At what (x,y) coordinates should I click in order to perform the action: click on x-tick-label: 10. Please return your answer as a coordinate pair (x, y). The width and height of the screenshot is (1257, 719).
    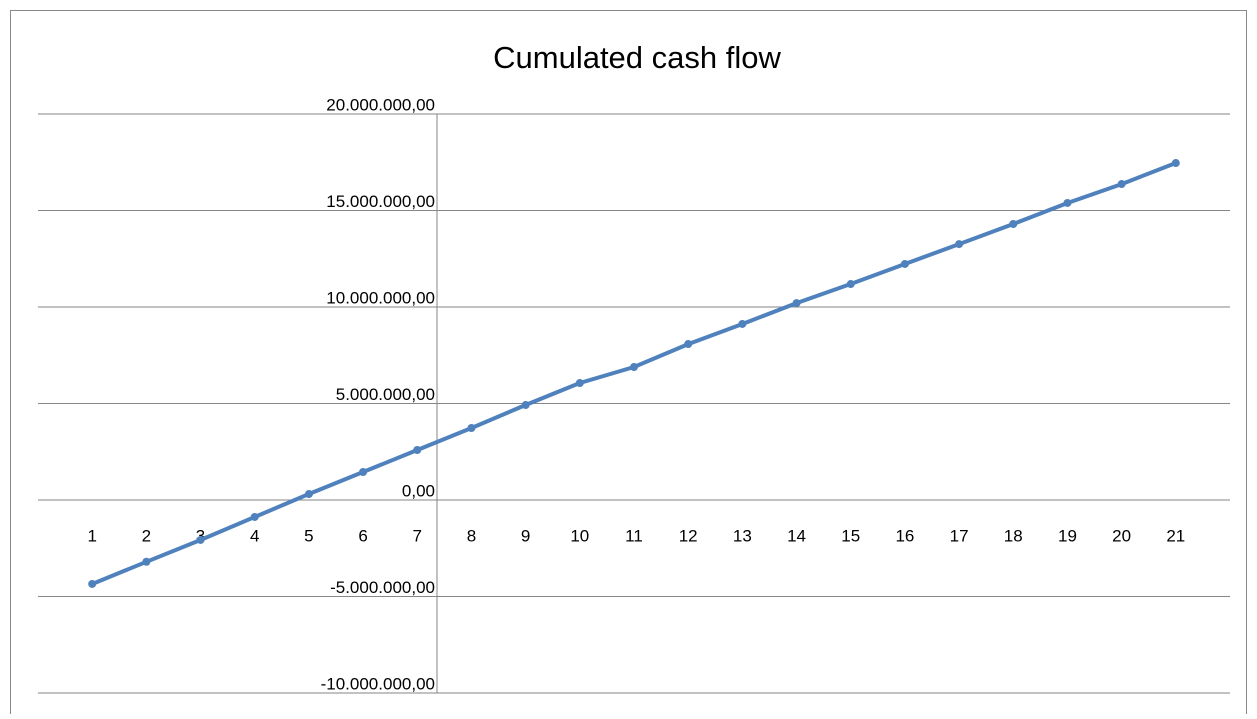
    Looking at the image, I should click on (579, 535).